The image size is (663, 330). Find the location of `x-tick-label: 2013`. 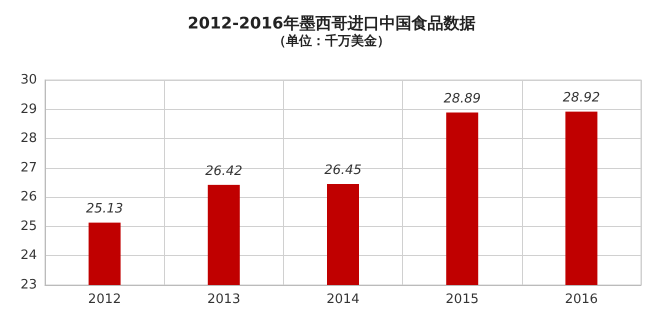

x-tick-label: 2013 is located at coordinates (223, 299).